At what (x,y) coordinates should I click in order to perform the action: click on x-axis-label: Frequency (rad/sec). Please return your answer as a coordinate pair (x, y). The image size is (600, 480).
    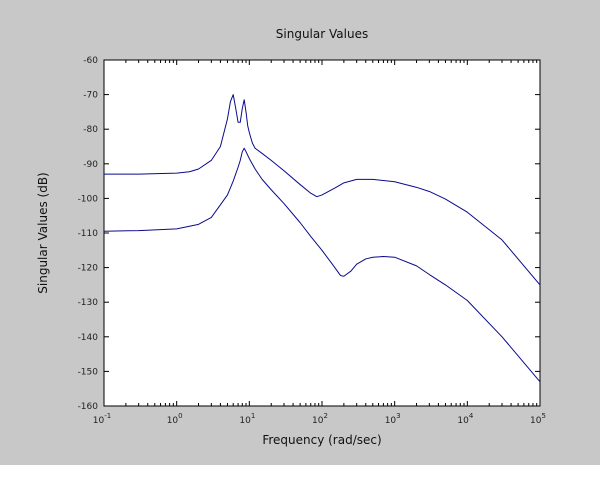
    Looking at the image, I should click on (321, 440).